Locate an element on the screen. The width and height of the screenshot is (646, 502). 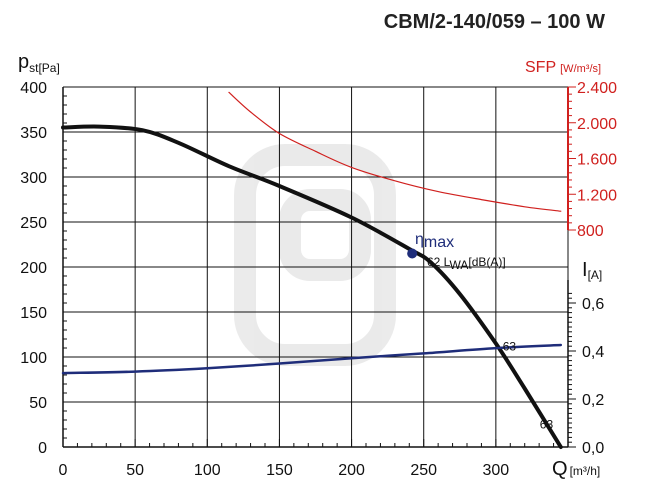
current-tick-label-3: 0,6 is located at coordinates (593, 304).